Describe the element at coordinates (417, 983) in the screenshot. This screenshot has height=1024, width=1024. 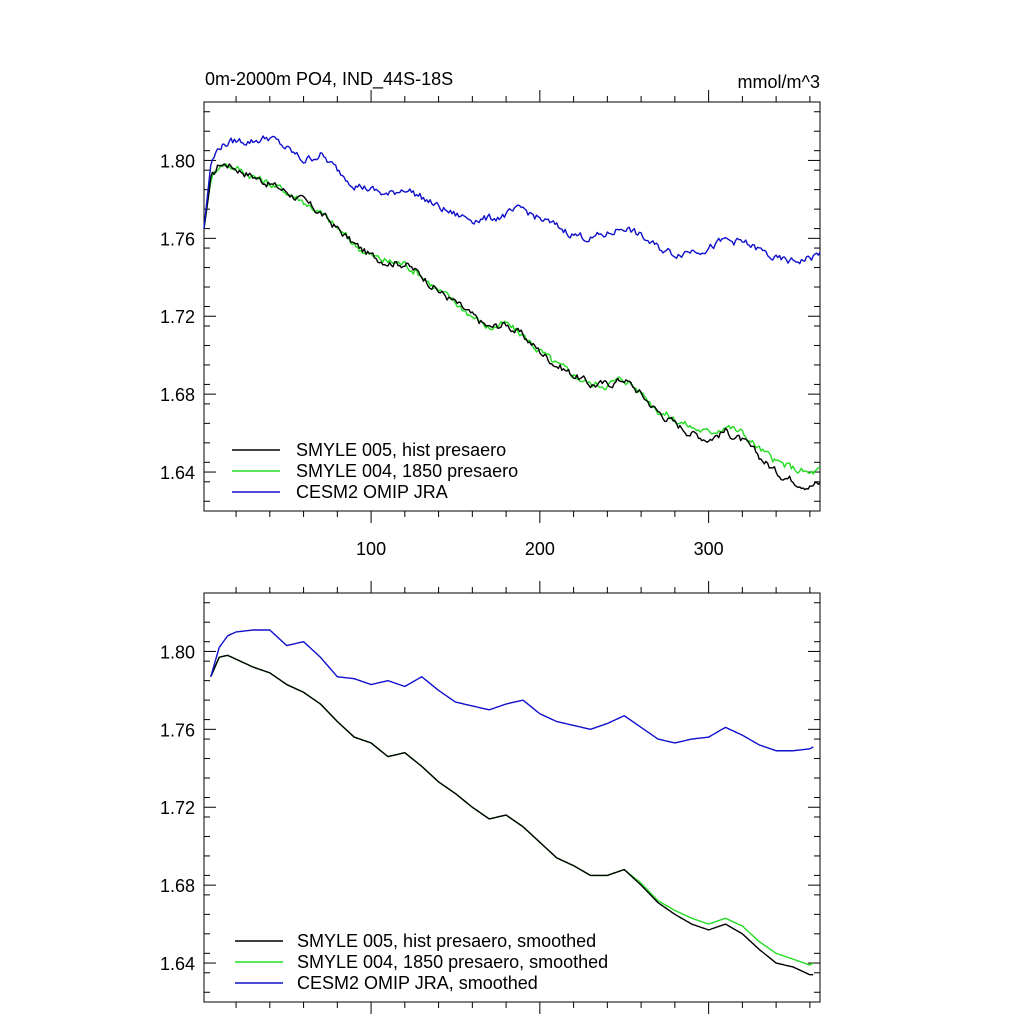
I see `legend-label-omip: CESM2 OMIP JRA, smoothed` at that location.